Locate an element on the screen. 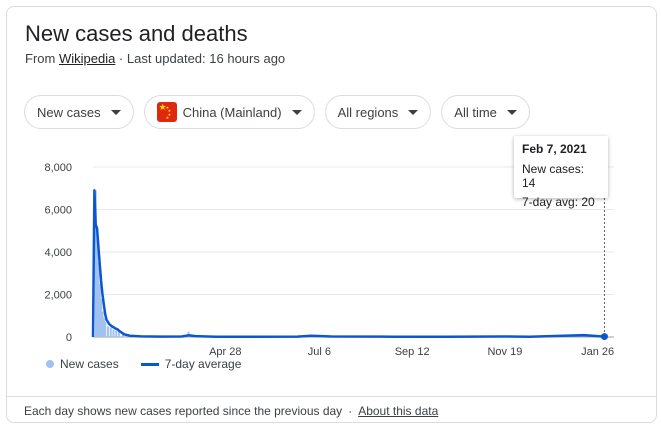 This screenshot has width=661, height=430. legend-avg-label: 7-day average is located at coordinates (203, 364).